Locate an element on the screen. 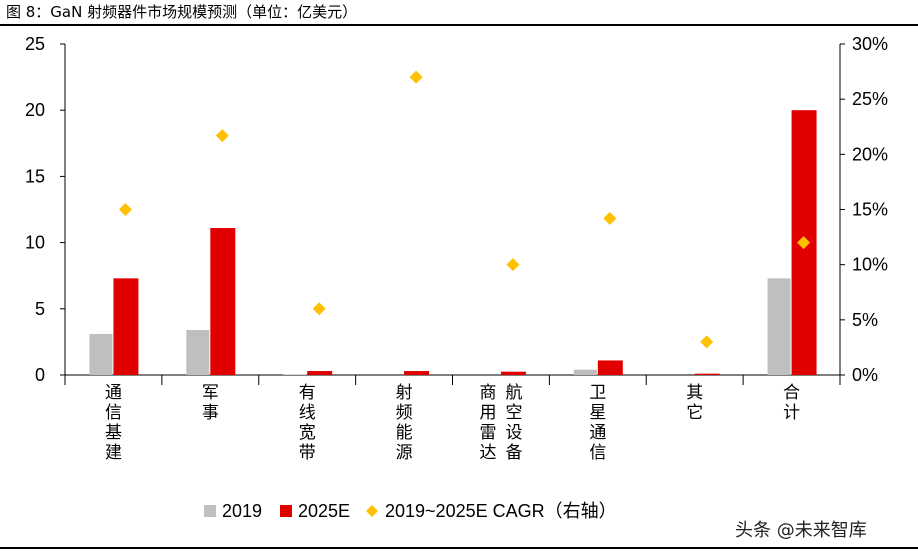 This screenshot has width=918, height=555. category-label: 军事 is located at coordinates (210, 403).